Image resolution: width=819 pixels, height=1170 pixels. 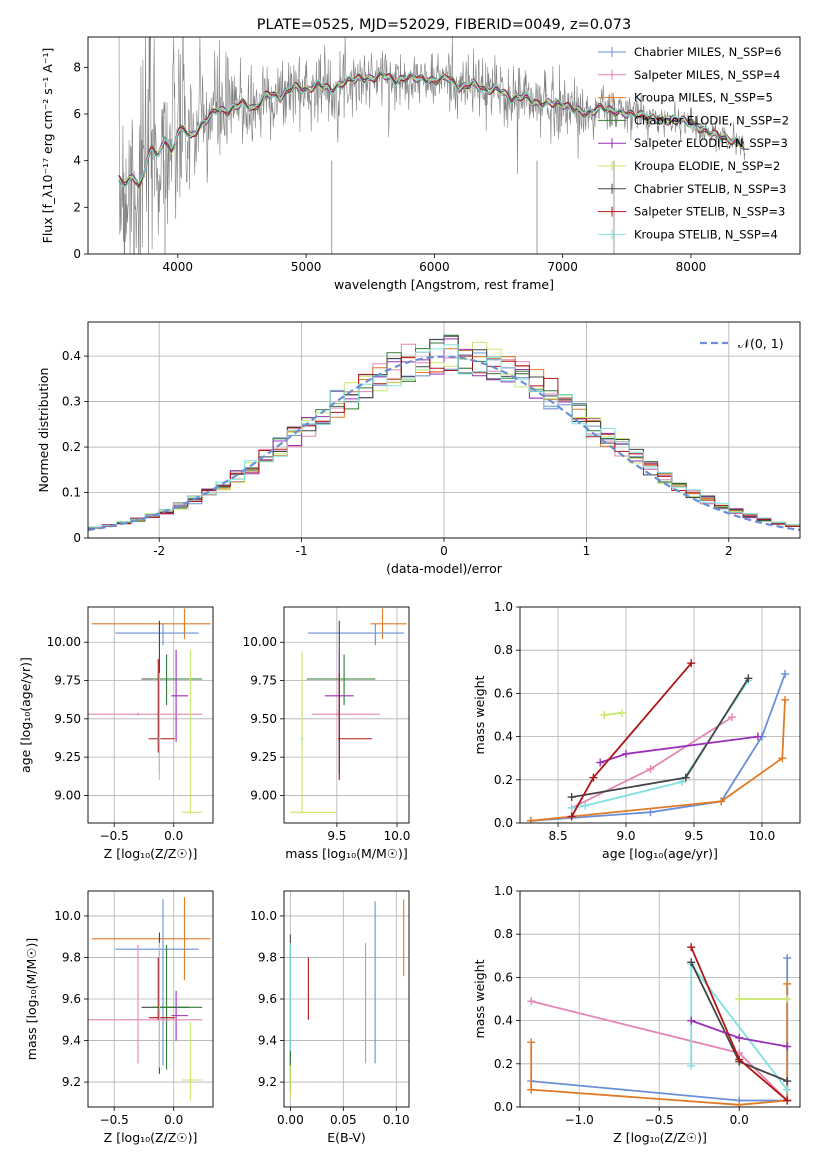 What do you see at coordinates (151, 1137) in the screenshot?
I see `x-axis-label: Z [log₁₀(Z/Z☉)]` at bounding box center [151, 1137].